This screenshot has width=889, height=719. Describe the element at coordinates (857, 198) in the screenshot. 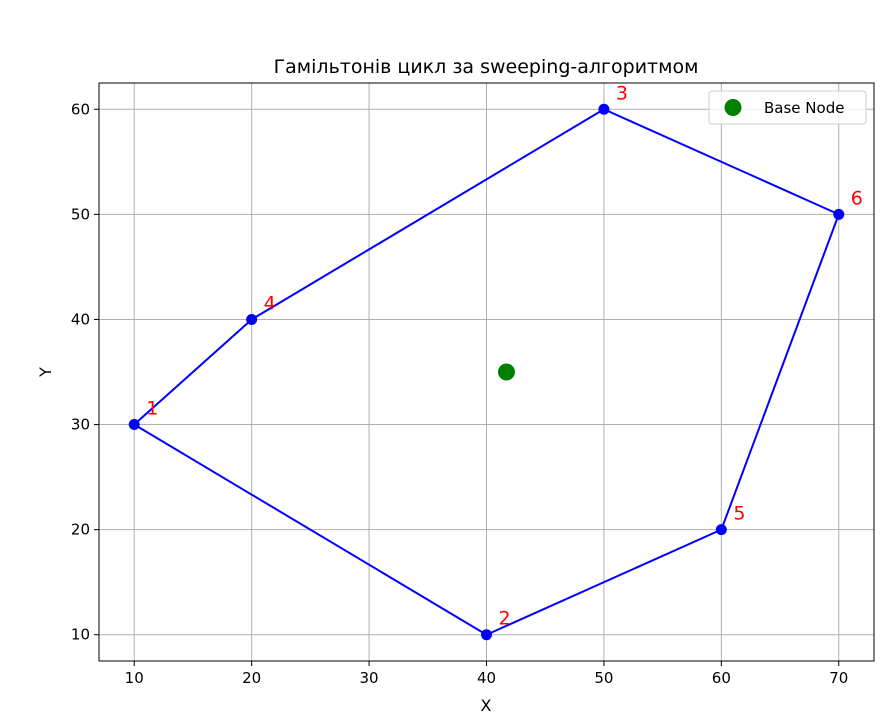

I see `node-label: 6` at that location.